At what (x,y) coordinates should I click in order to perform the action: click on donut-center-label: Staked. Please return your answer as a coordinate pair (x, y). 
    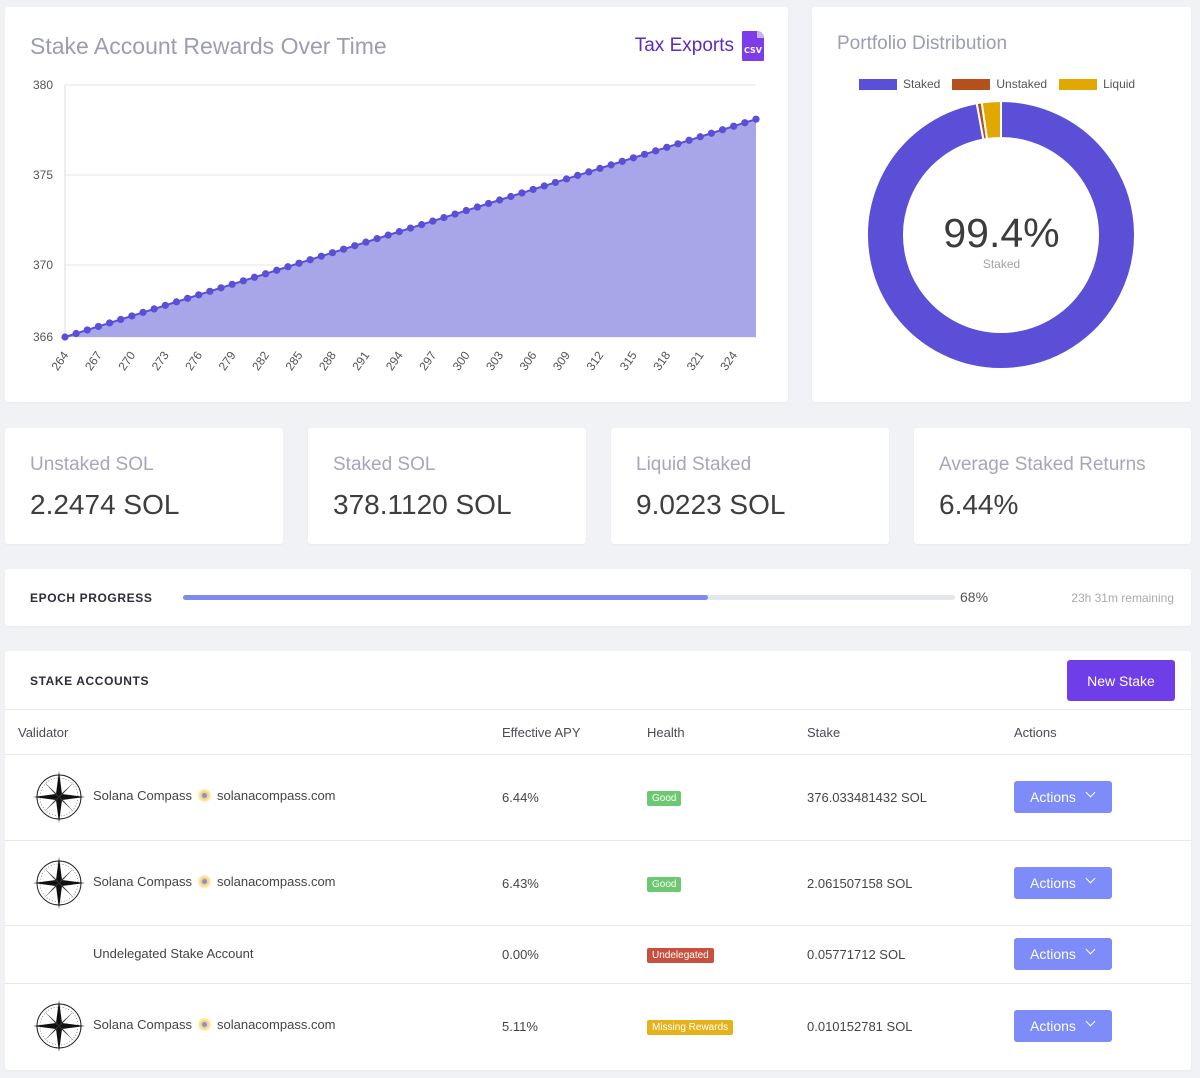
    Looking at the image, I should click on (1001, 264).